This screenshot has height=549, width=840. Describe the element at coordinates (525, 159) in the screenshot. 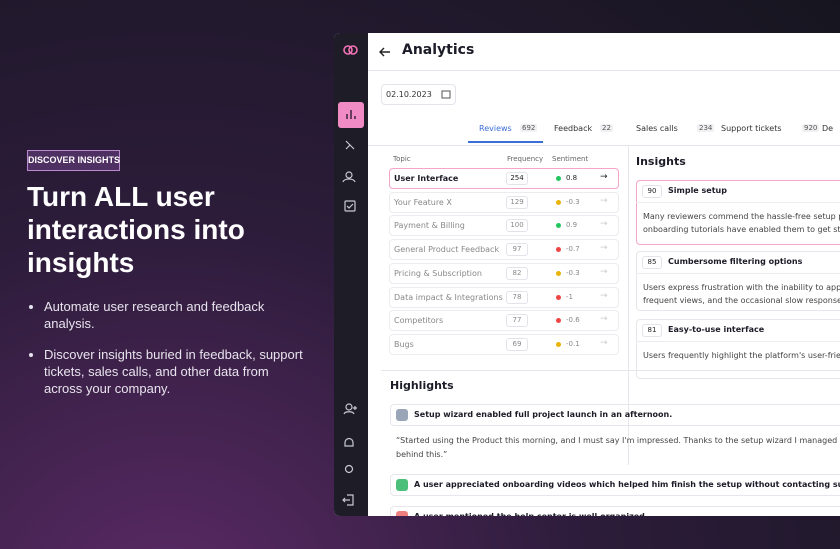

I see `column-header: Frequency` at that location.